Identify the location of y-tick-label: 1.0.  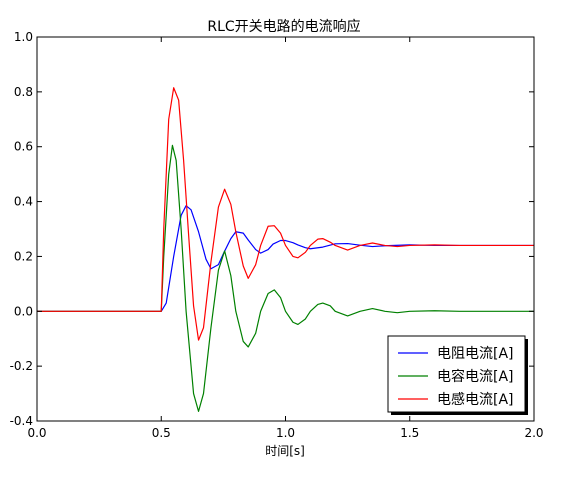
(23, 37).